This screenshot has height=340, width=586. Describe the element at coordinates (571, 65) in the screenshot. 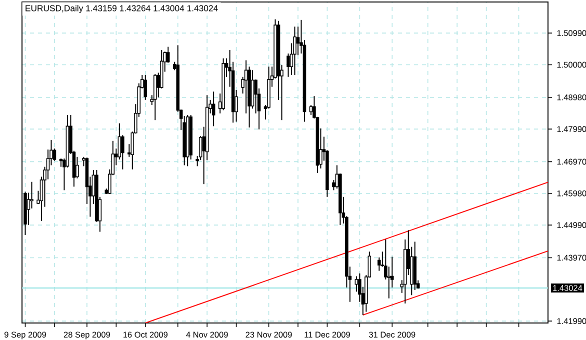

I see `y-tick-label: 1.50000` at that location.